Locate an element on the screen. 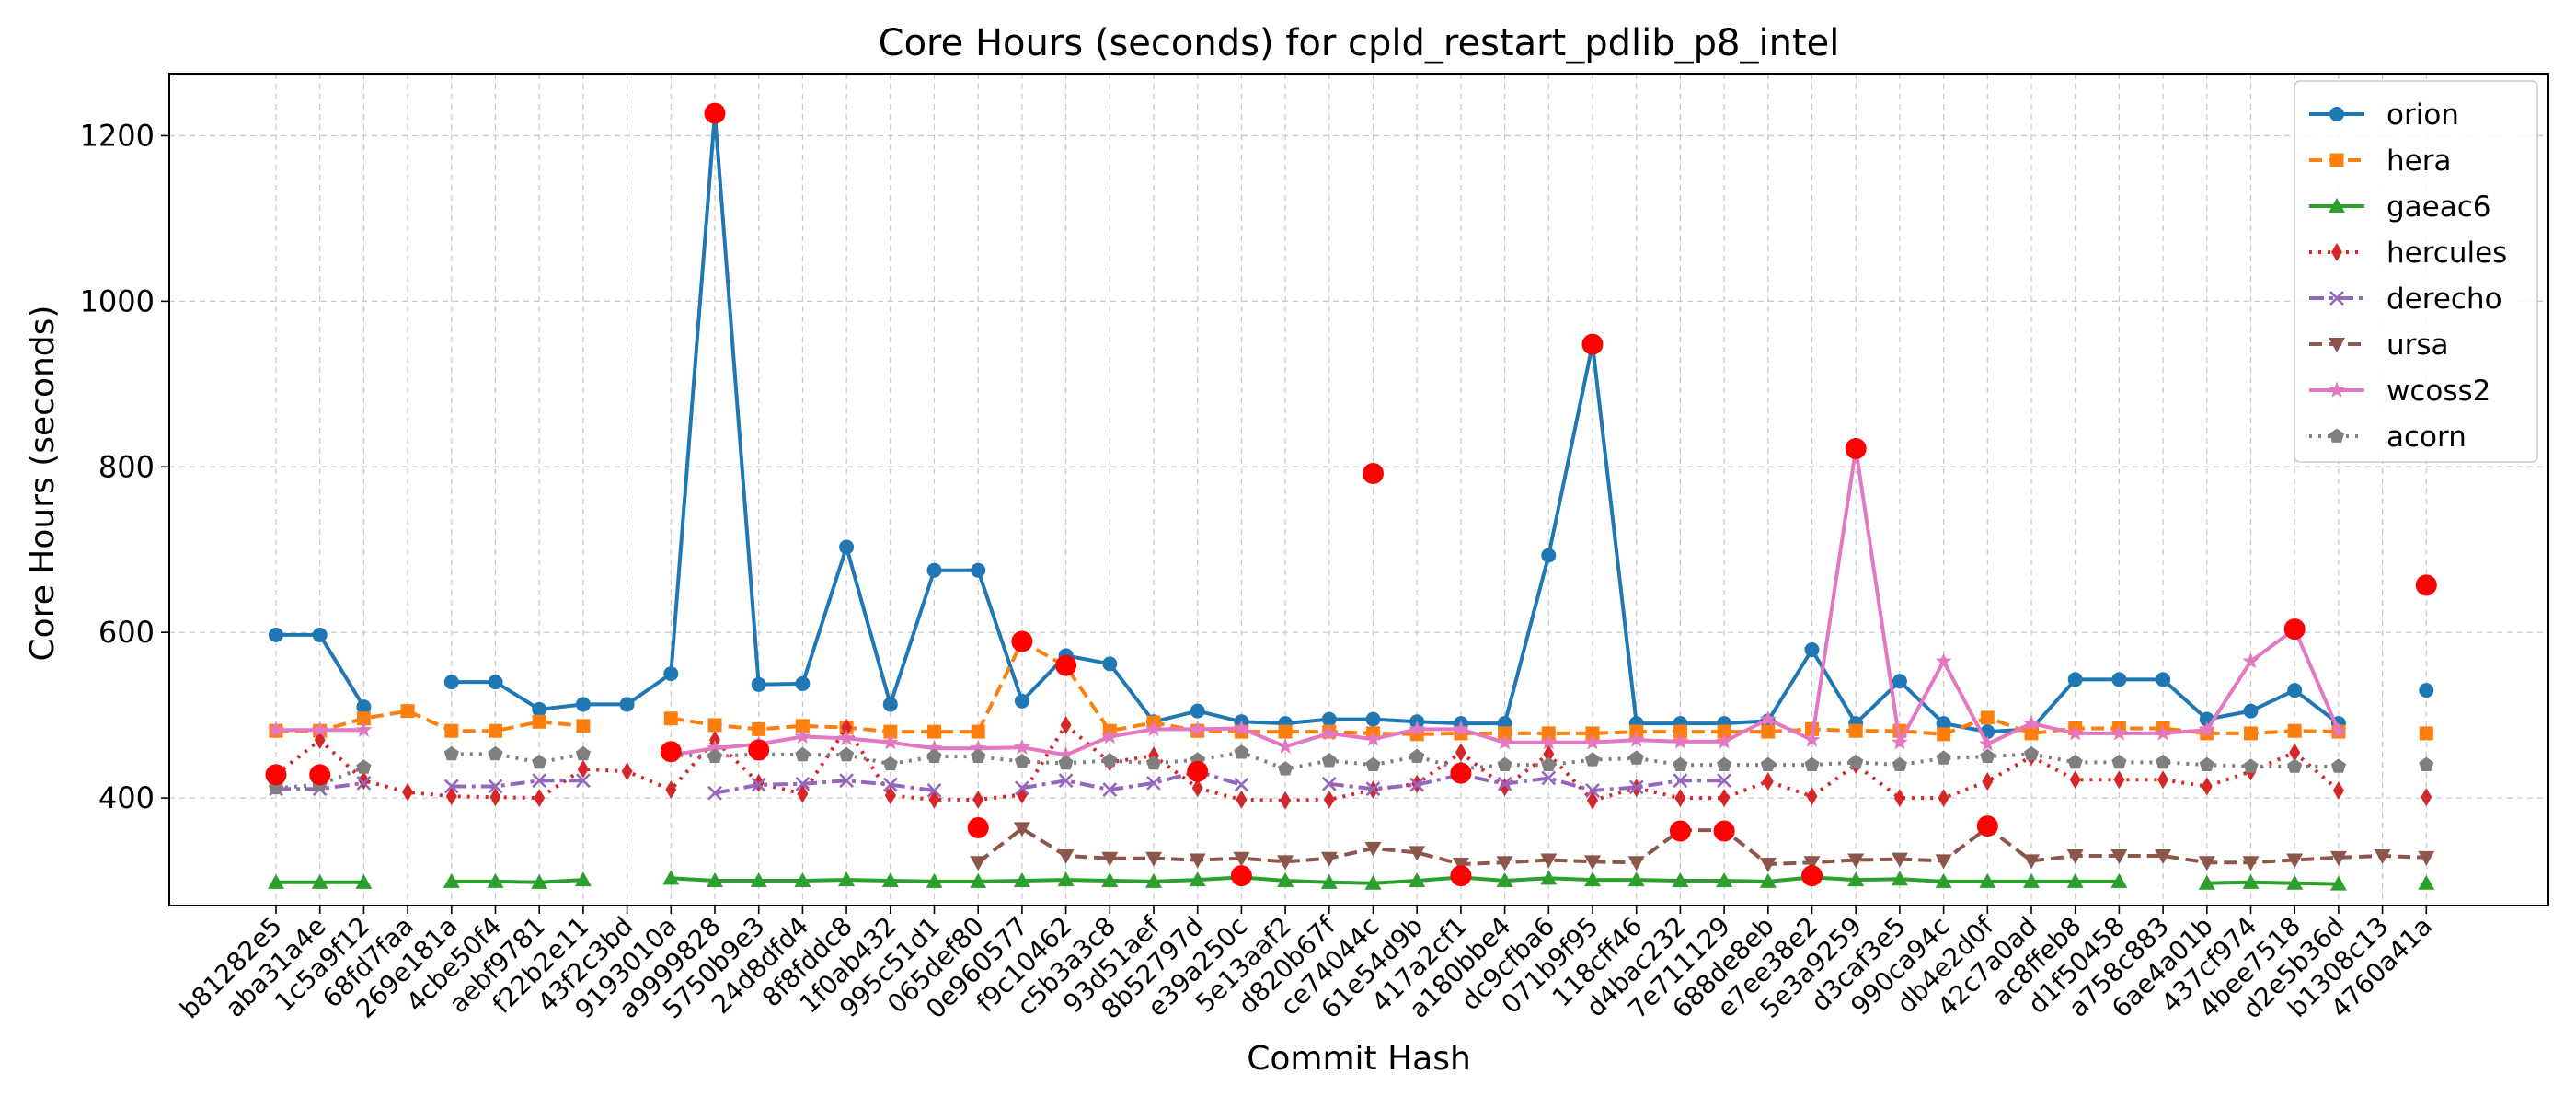 This screenshot has width=2576, height=1108. legend-entry-acorn: acorn is located at coordinates (2388, 437).